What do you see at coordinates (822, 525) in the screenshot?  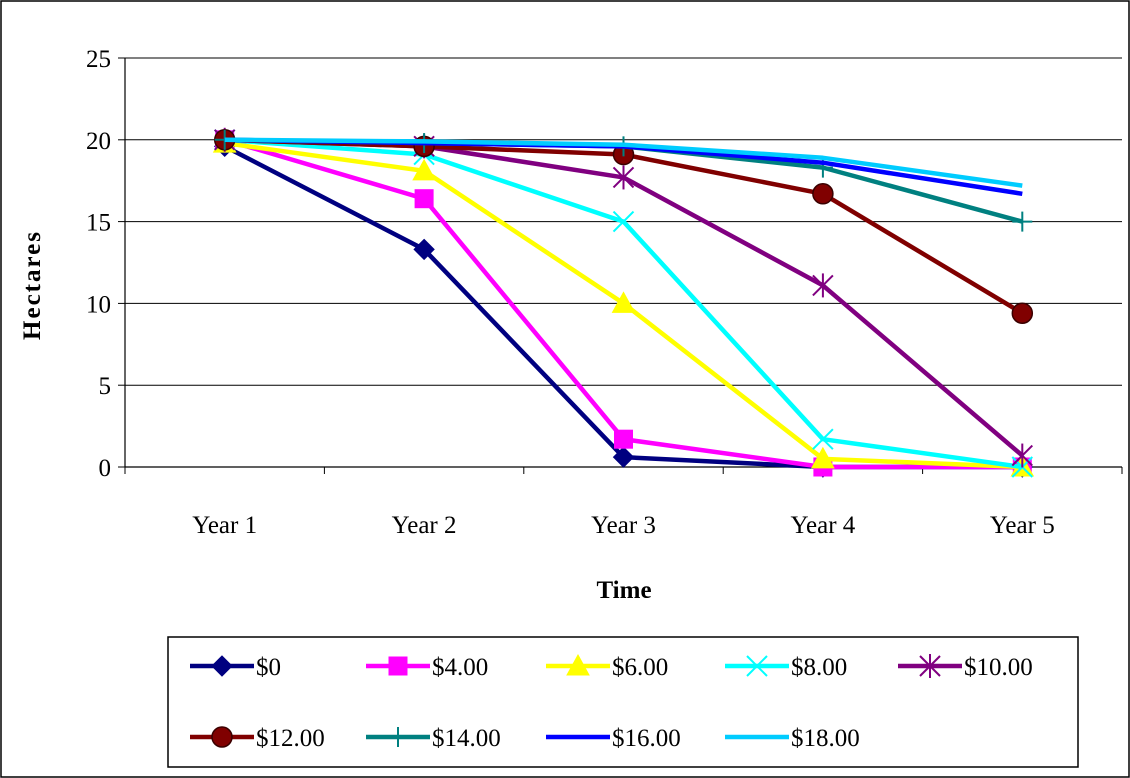 I see `x-tick-label: Year 4` at bounding box center [822, 525].